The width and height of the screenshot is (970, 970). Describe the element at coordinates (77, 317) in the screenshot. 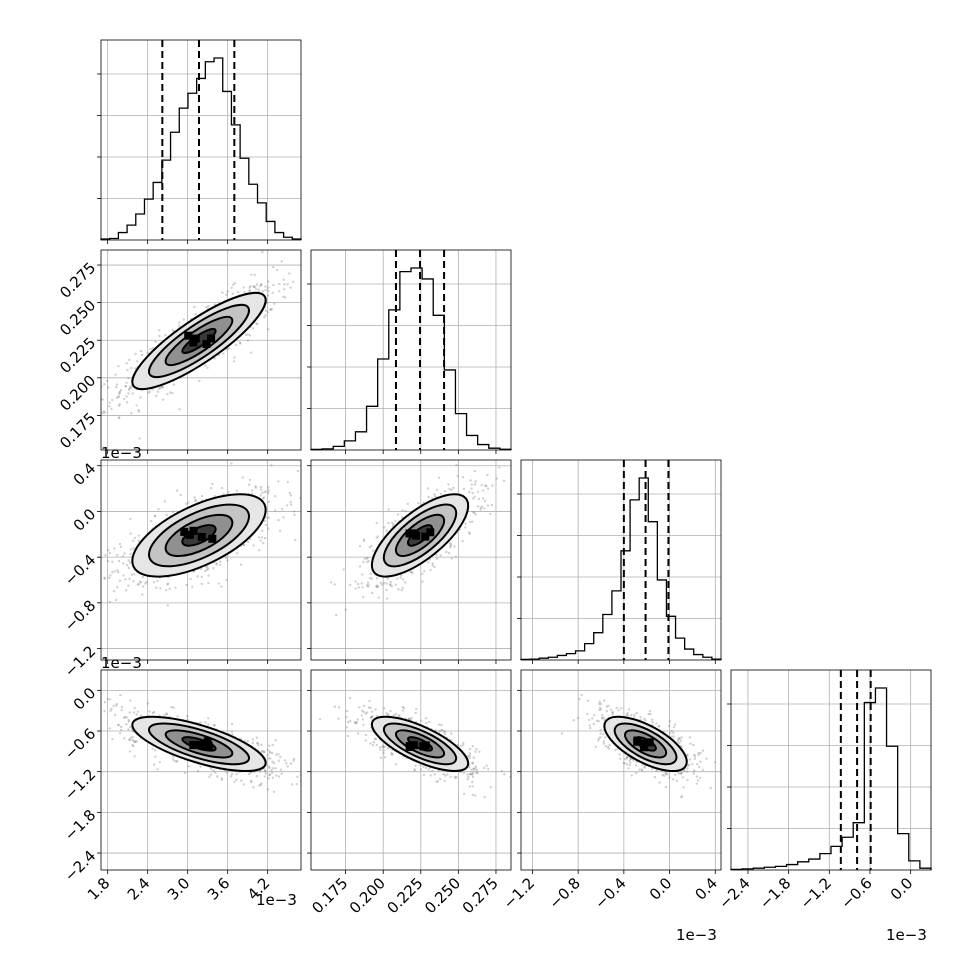

I see `y-tick-label: 0.250` at that location.